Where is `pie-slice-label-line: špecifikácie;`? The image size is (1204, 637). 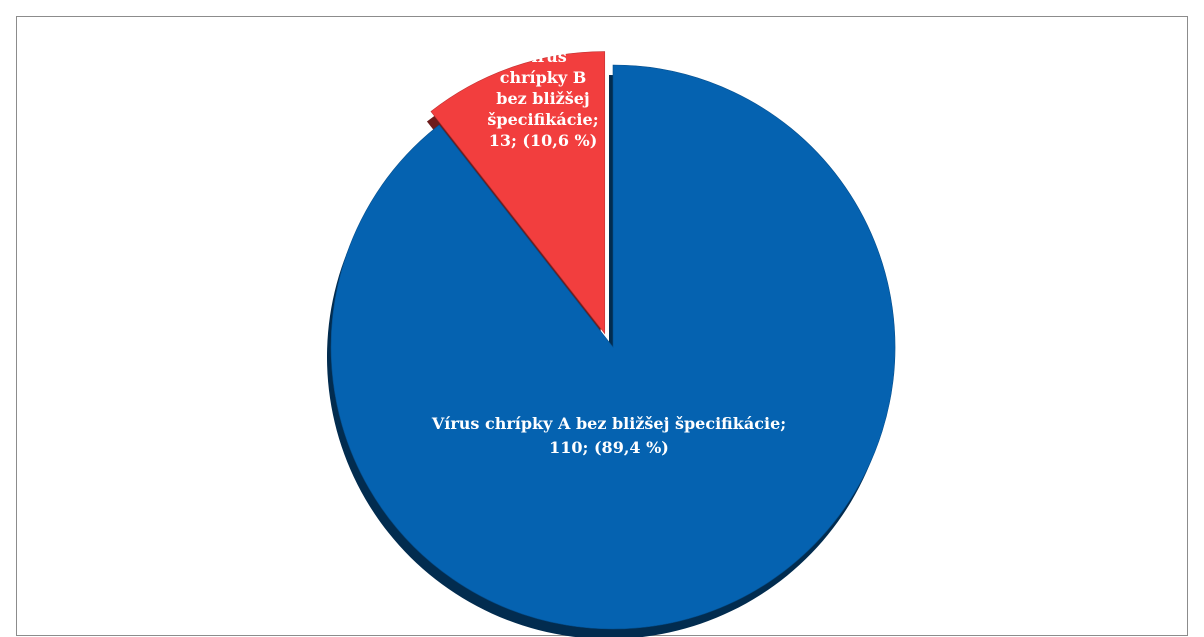 pie-slice-label-line: špecifikácie; is located at coordinates (542, 119).